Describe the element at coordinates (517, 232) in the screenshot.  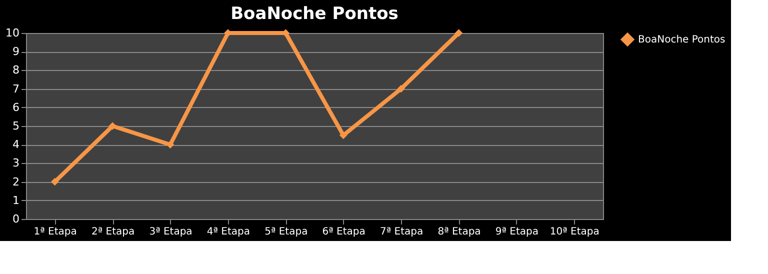
I see `x-tick-label: 9ª Etapa` at that location.